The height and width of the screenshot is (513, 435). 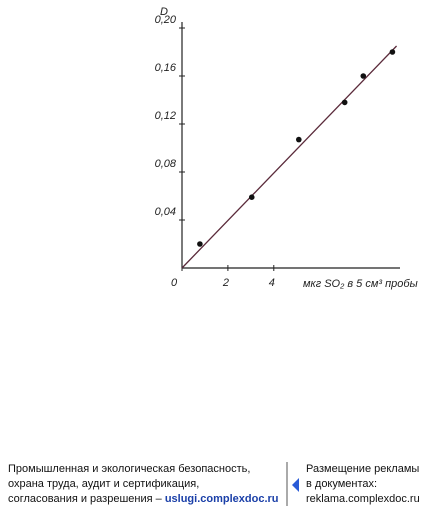 I want to click on y-tick-label: 0,12, so click(x=165, y=116).